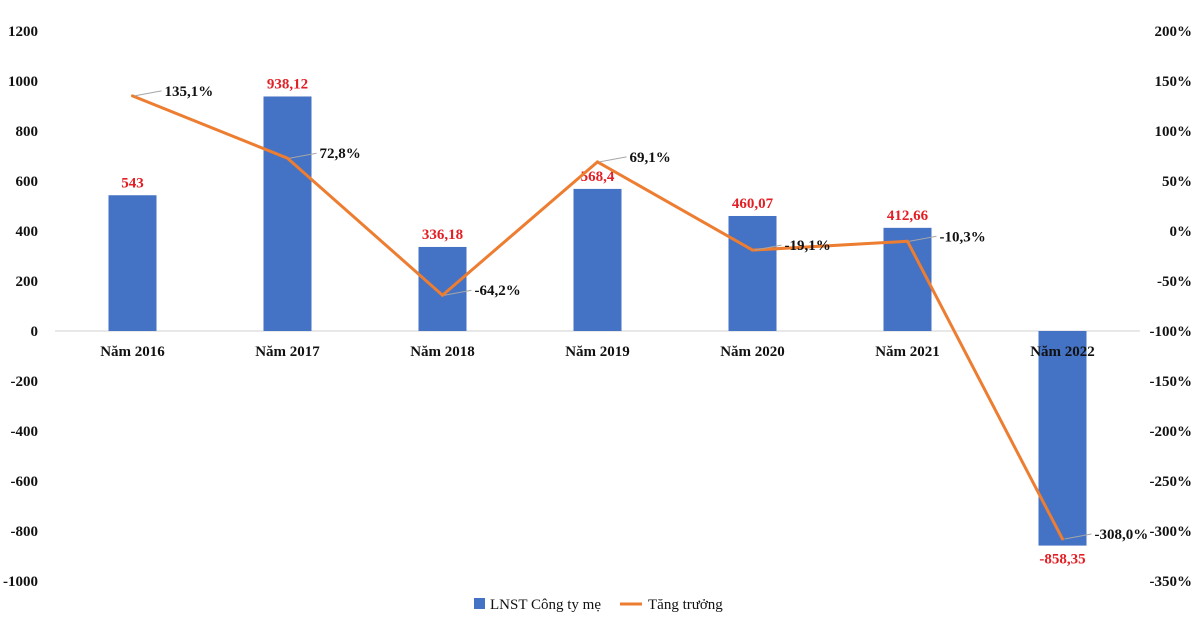 The width and height of the screenshot is (1200, 623). What do you see at coordinates (1062, 352) in the screenshot?
I see `category-tick-label: Năm 2022` at bounding box center [1062, 352].